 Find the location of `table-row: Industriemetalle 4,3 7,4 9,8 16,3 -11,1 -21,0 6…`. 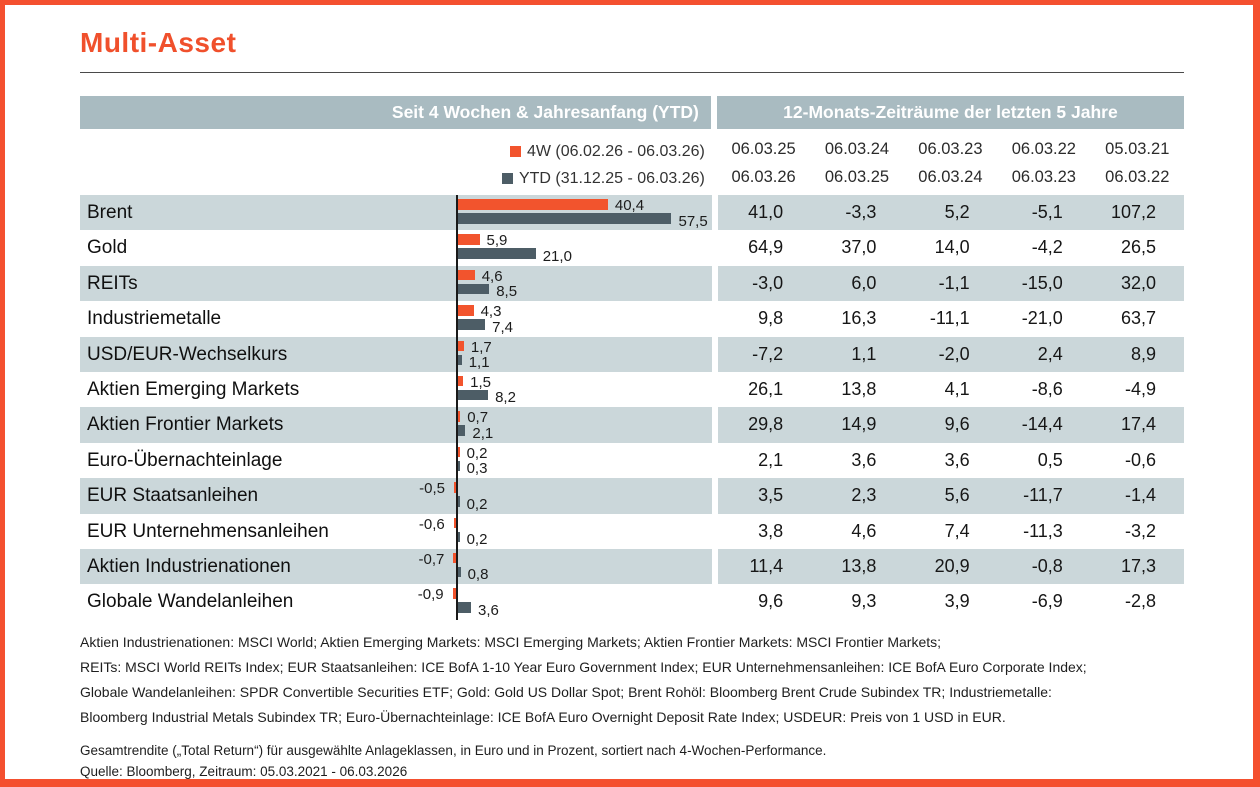

table-row: Industriemetalle 4,3 7,4 9,8 16,3 -11,1 -21,0 6… is located at coordinates (632, 319).